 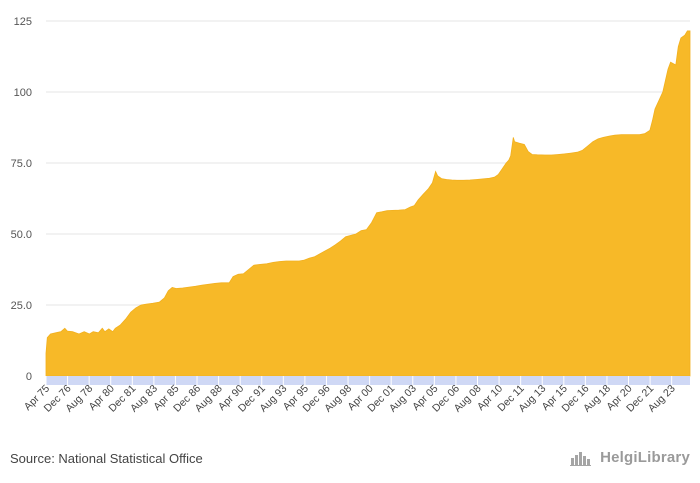 What do you see at coordinates (21, 199) in the screenshot?
I see `y-axis: 0 25.0 50.0 75.0 100 125` at bounding box center [21, 199].